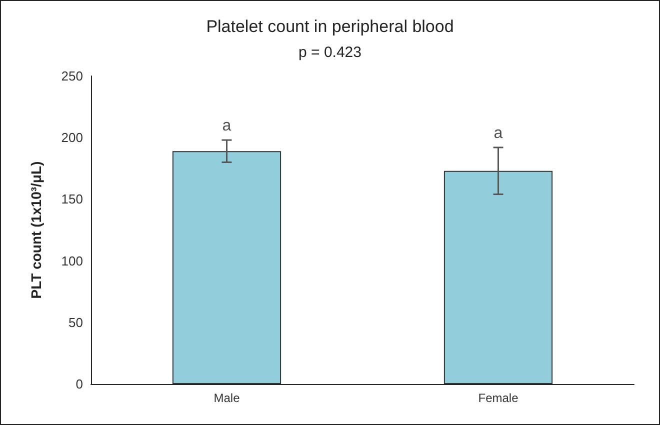  What do you see at coordinates (72, 260) in the screenshot?
I see `y-tick-label: 100` at bounding box center [72, 260].